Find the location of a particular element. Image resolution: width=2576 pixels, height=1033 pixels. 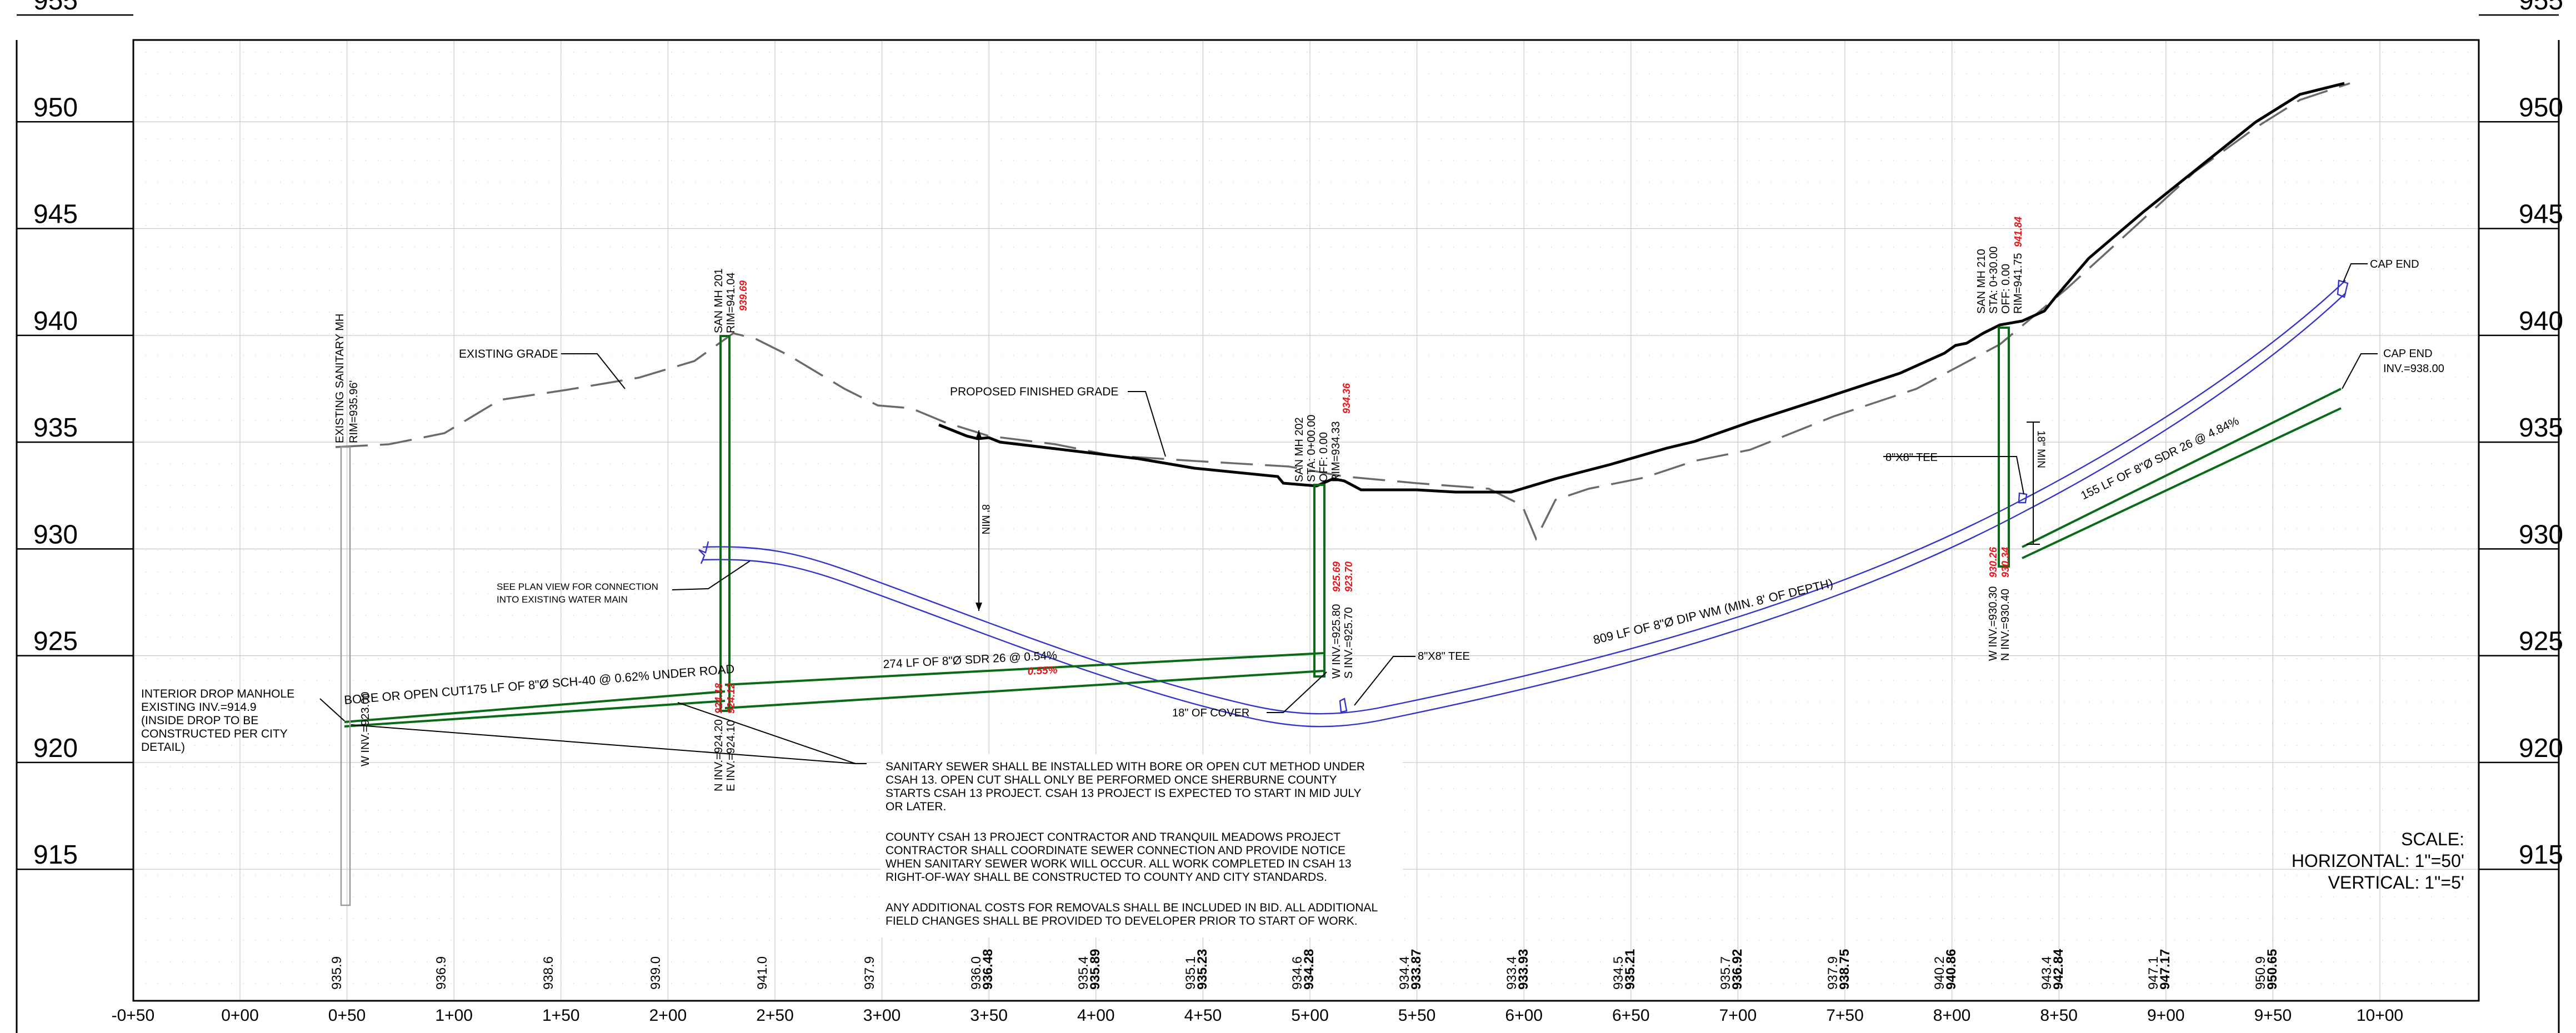

proposed-elevation-label: 933.87 is located at coordinates (1416, 970).